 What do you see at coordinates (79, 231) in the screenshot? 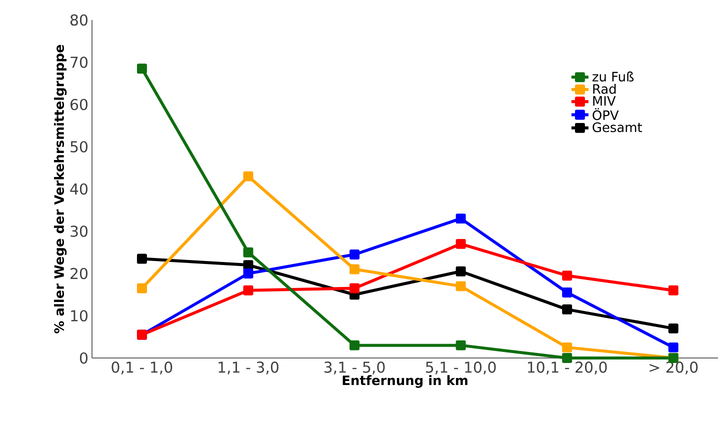
I see `y-tick-label: 30` at bounding box center [79, 231].